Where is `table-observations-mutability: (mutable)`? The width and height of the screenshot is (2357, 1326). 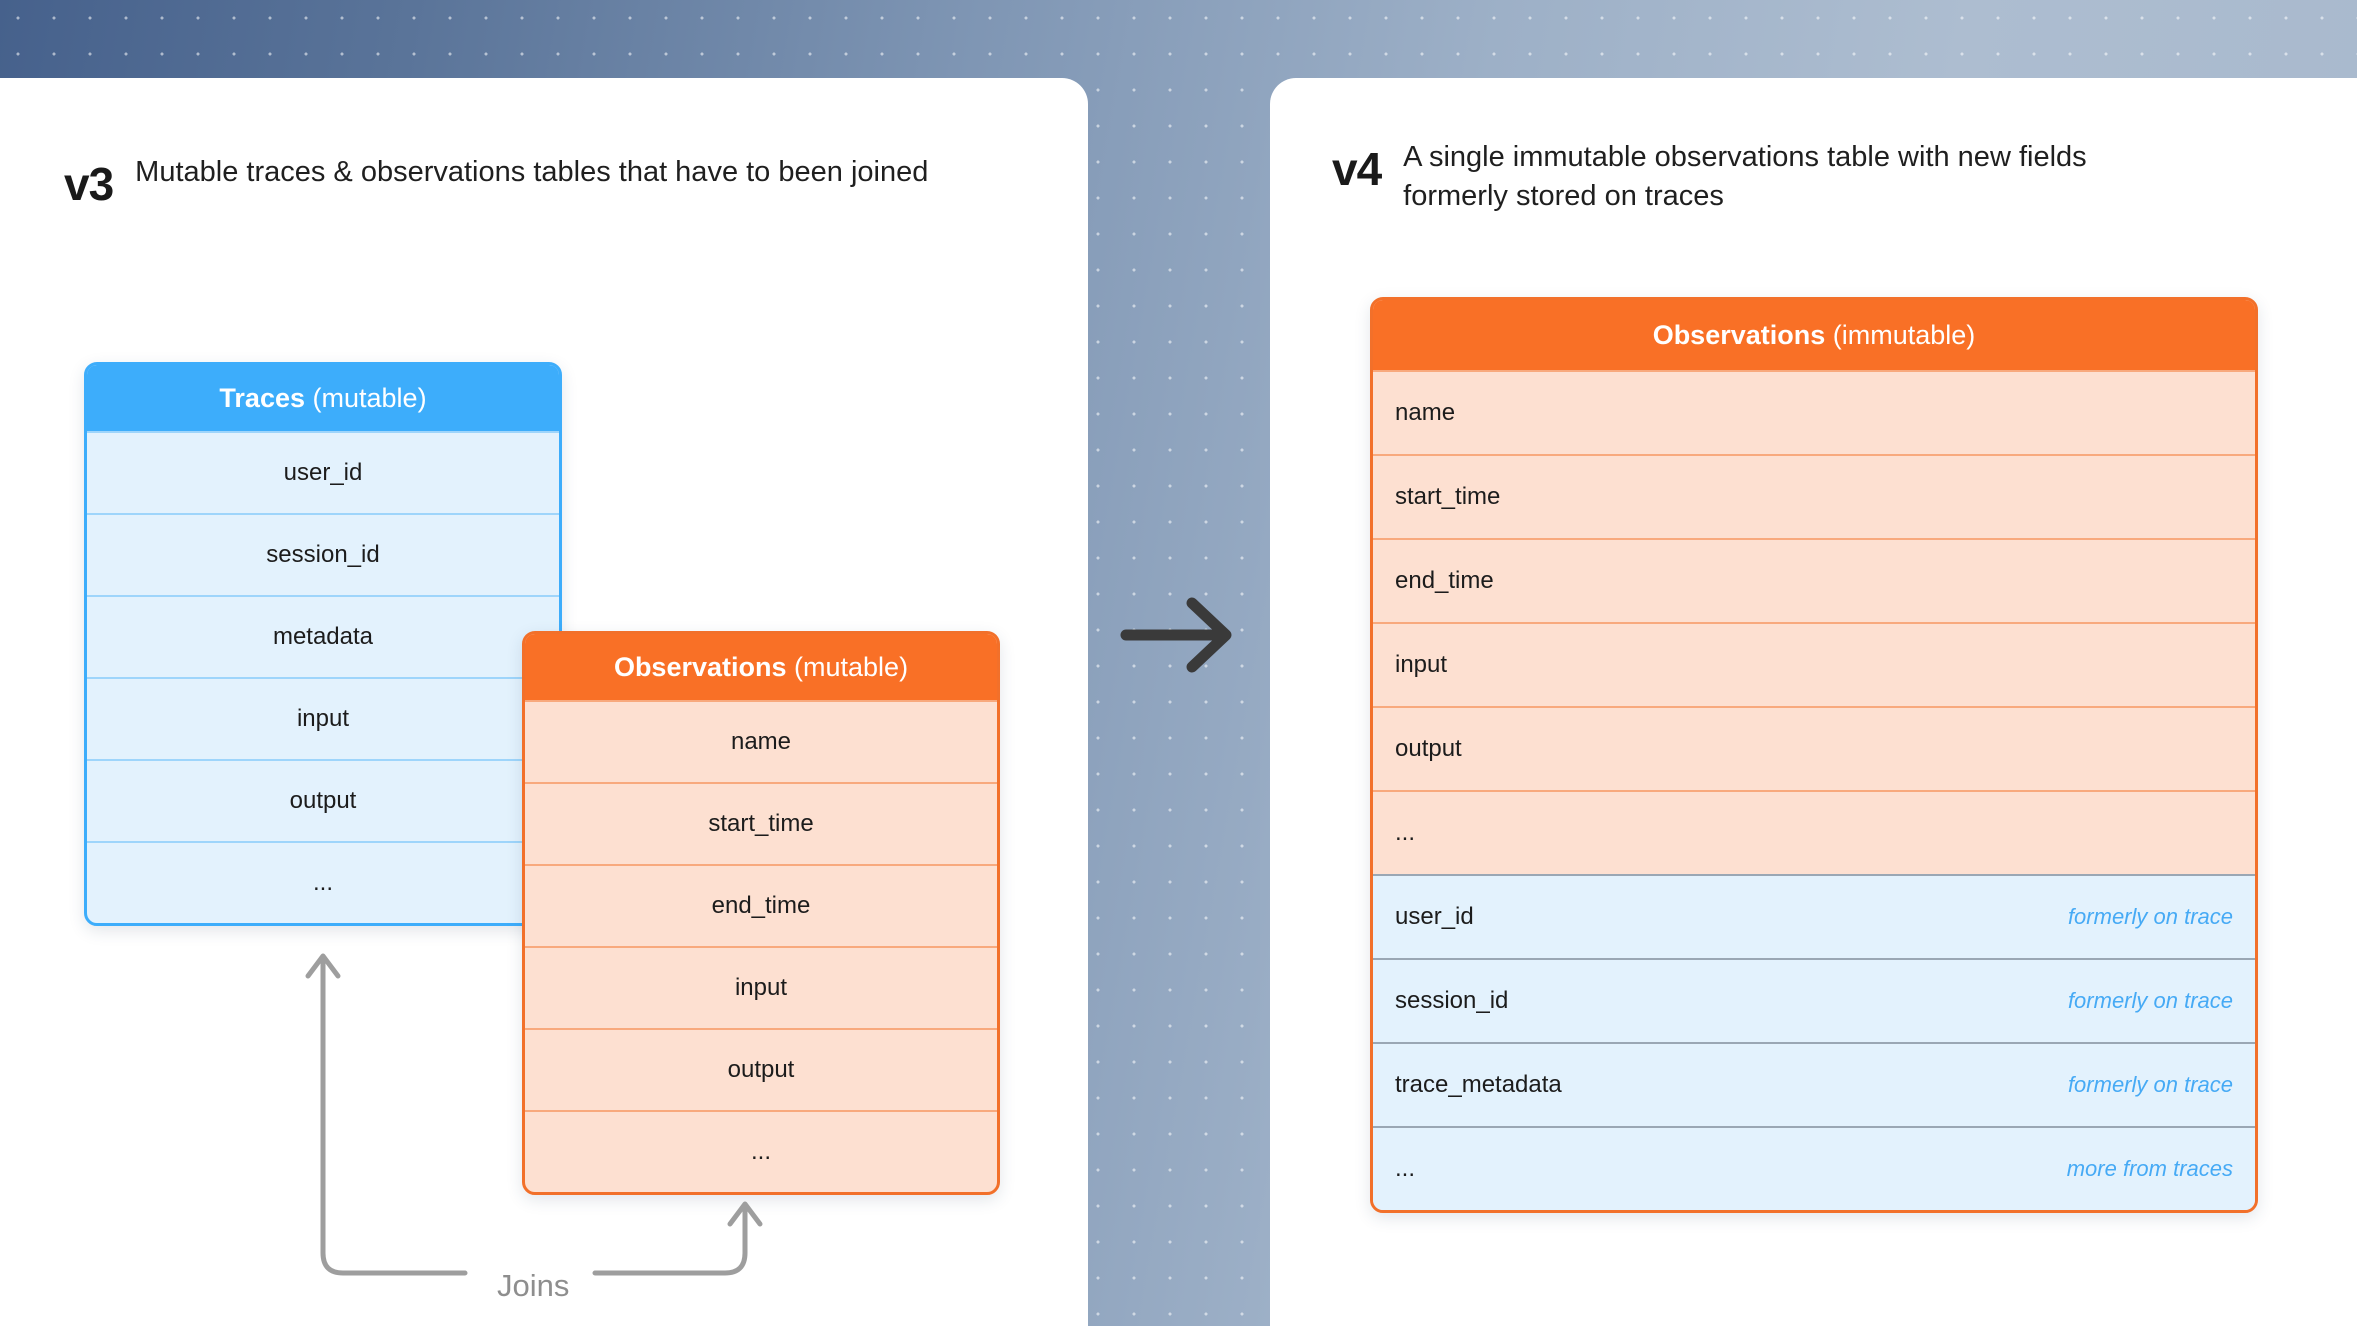
table-observations-mutability: (mutable) is located at coordinates (851, 666).